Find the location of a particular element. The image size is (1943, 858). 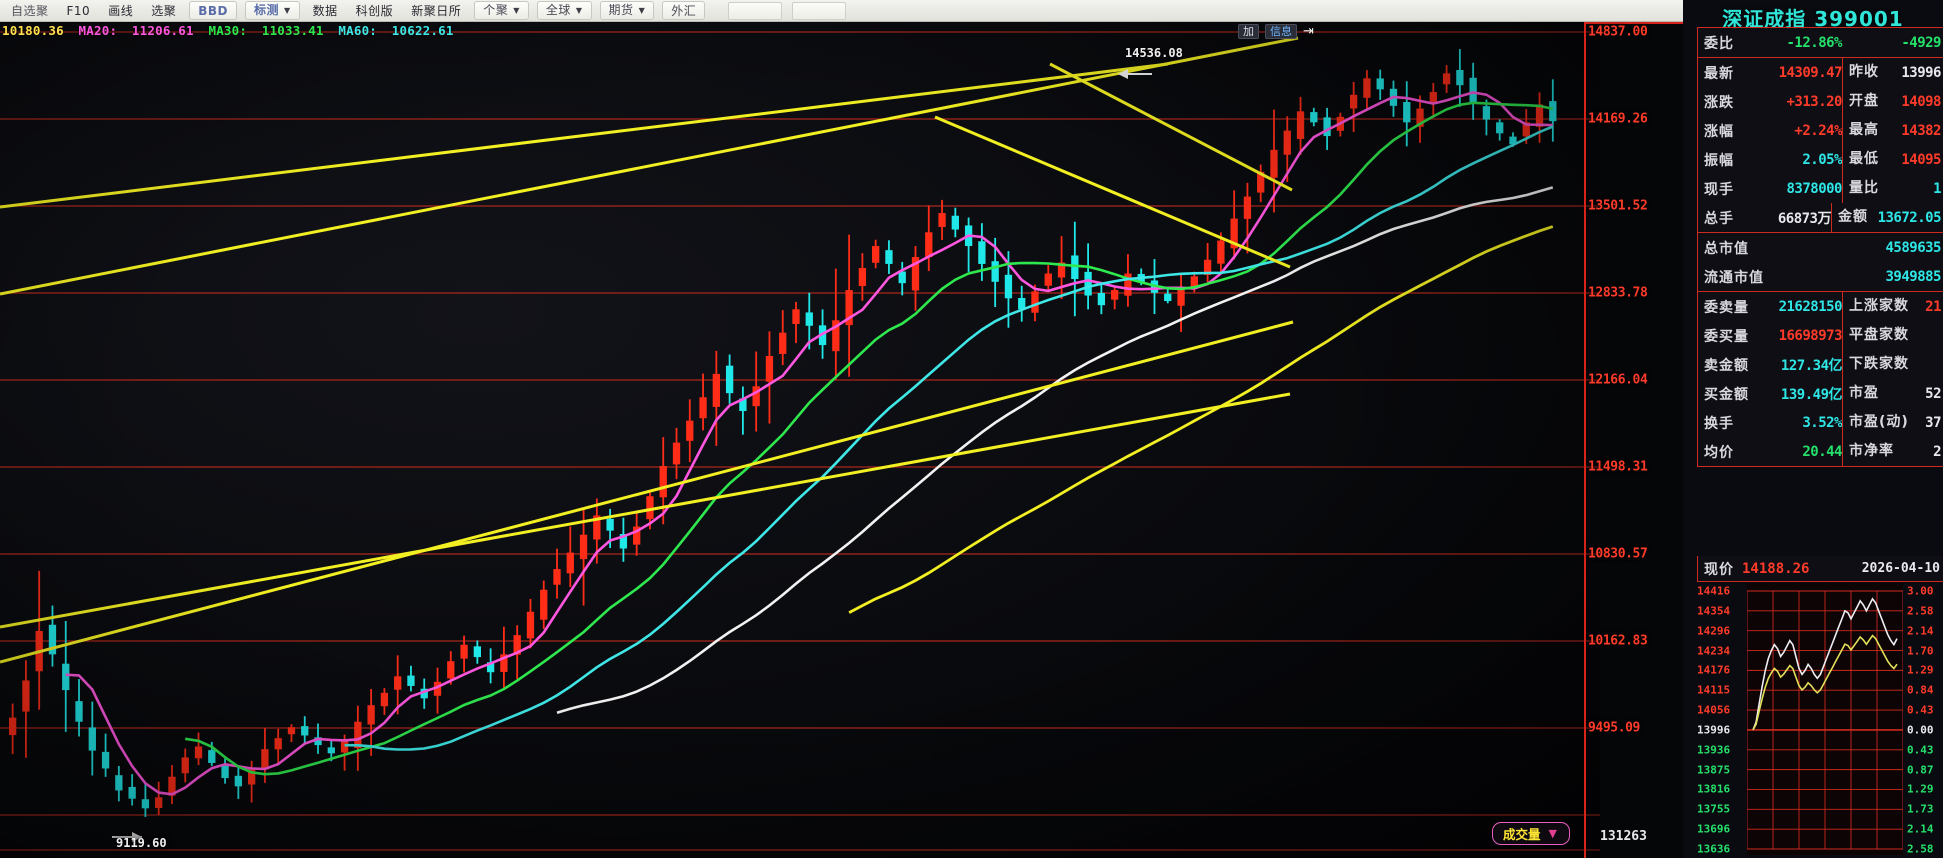

toolbar-item-drawline: 画线 is located at coordinates (121, 11).